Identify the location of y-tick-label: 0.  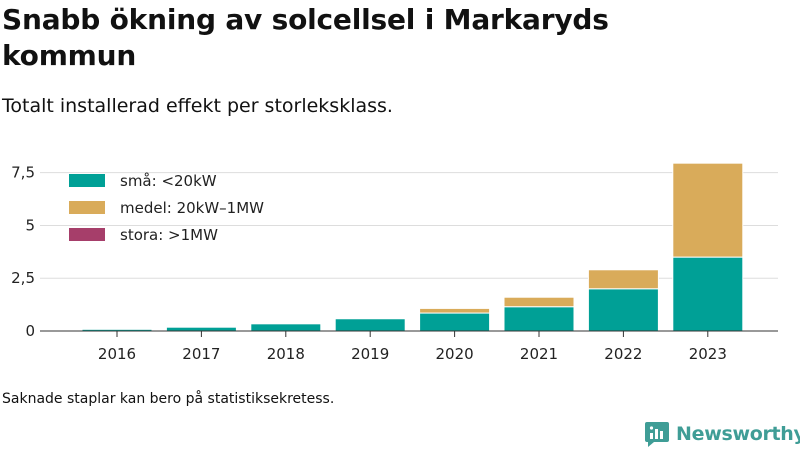
(30, 331).